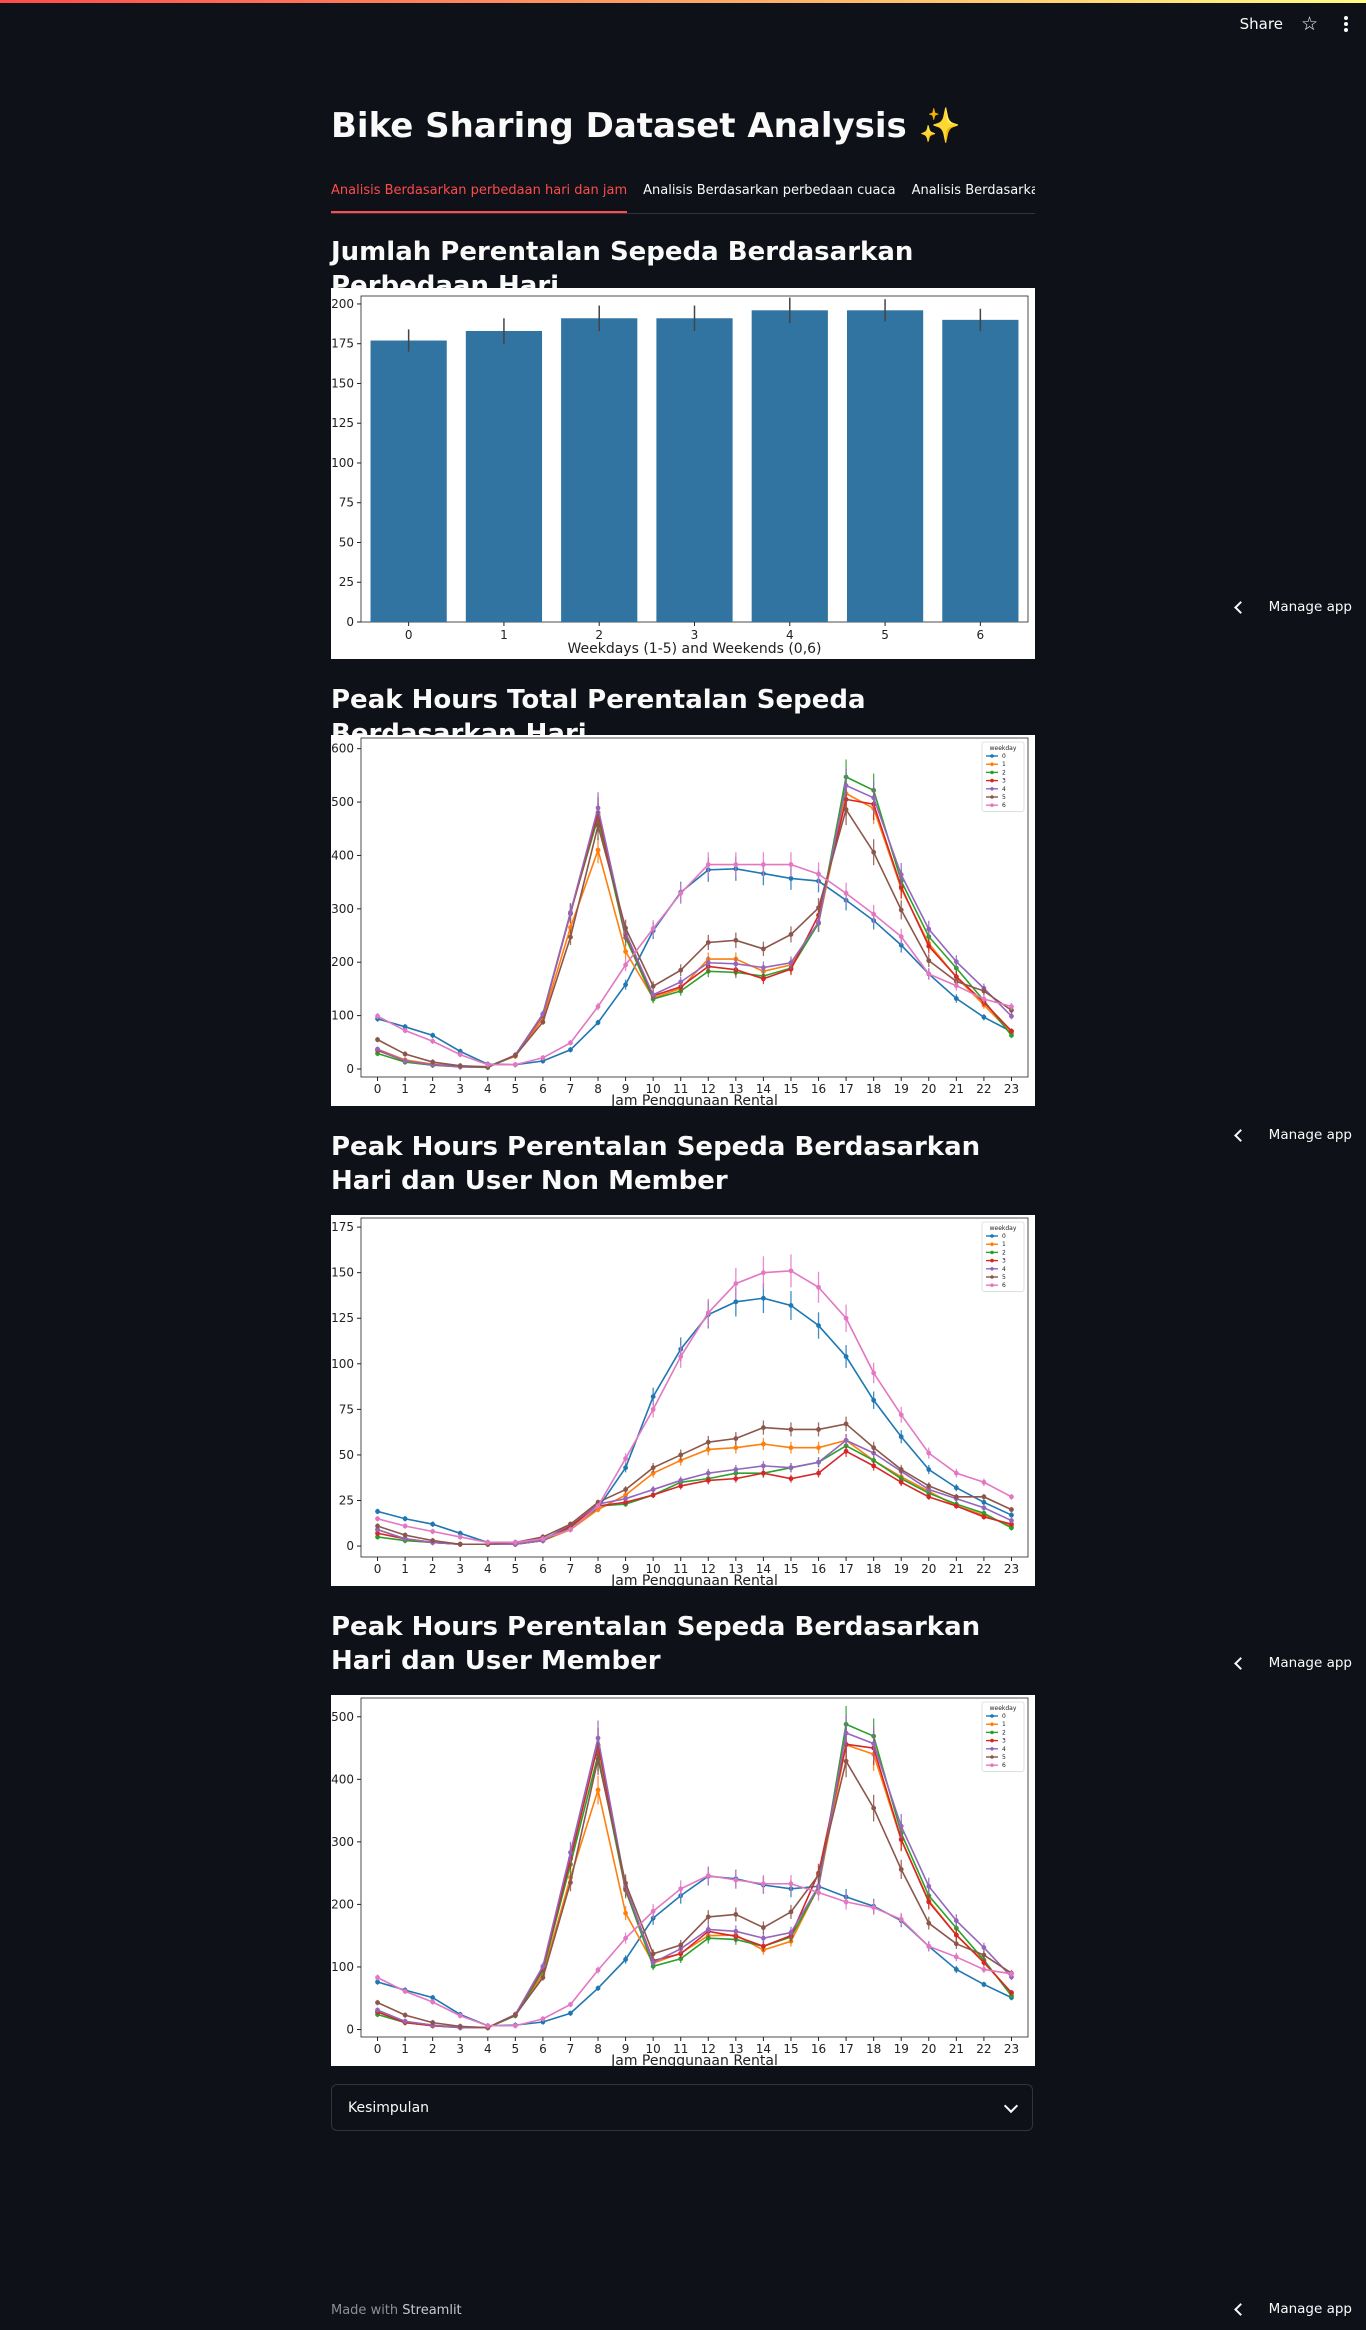 The height and width of the screenshot is (2330, 1366). Describe the element at coordinates (1011, 2105) in the screenshot. I see `chevron-down-icon` at that location.